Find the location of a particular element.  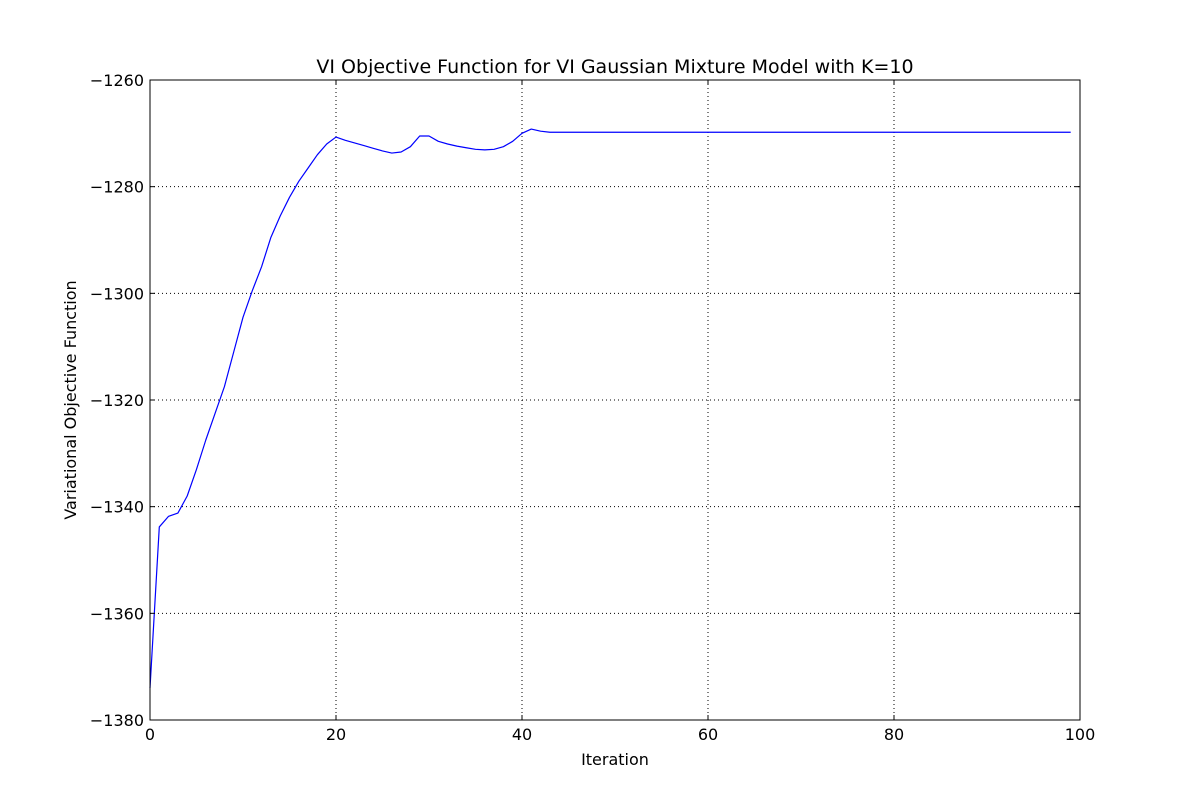

x-tick-label: 20 is located at coordinates (336, 734).